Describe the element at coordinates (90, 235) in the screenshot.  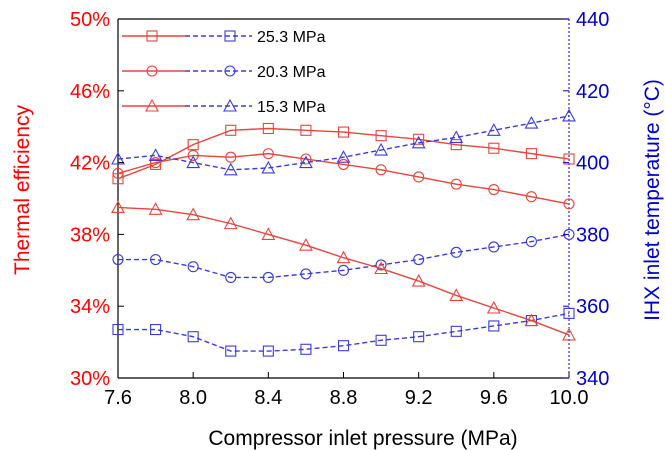
I see `left-y-tick-label: 38%` at that location.